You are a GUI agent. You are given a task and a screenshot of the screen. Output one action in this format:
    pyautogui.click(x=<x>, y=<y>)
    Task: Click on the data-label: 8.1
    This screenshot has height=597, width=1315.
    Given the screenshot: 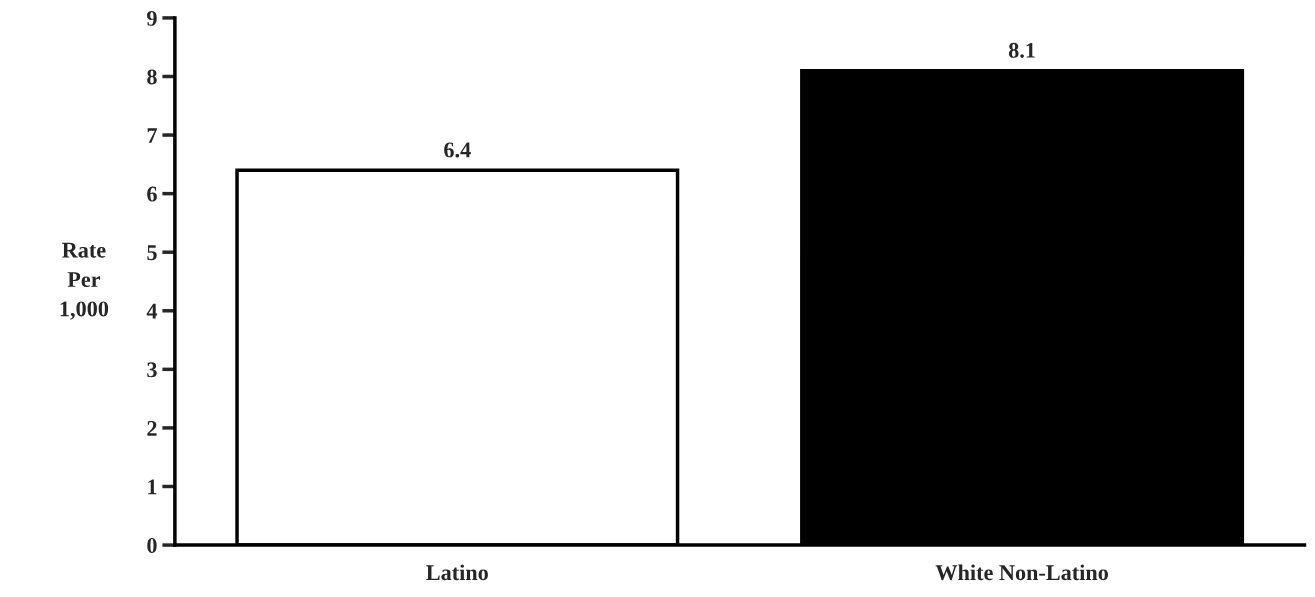 What is the action you would take?
    pyautogui.click(x=1021, y=50)
    